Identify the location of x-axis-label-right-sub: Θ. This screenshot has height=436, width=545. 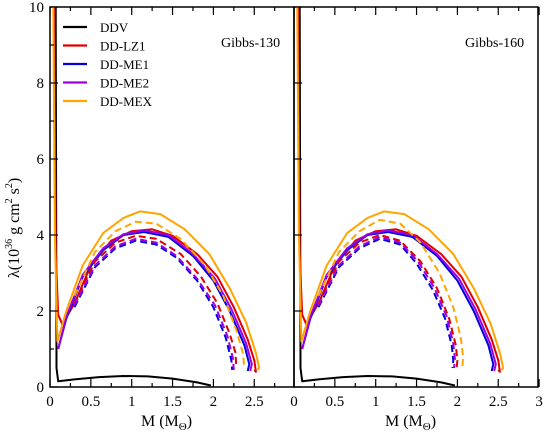
(427, 427).